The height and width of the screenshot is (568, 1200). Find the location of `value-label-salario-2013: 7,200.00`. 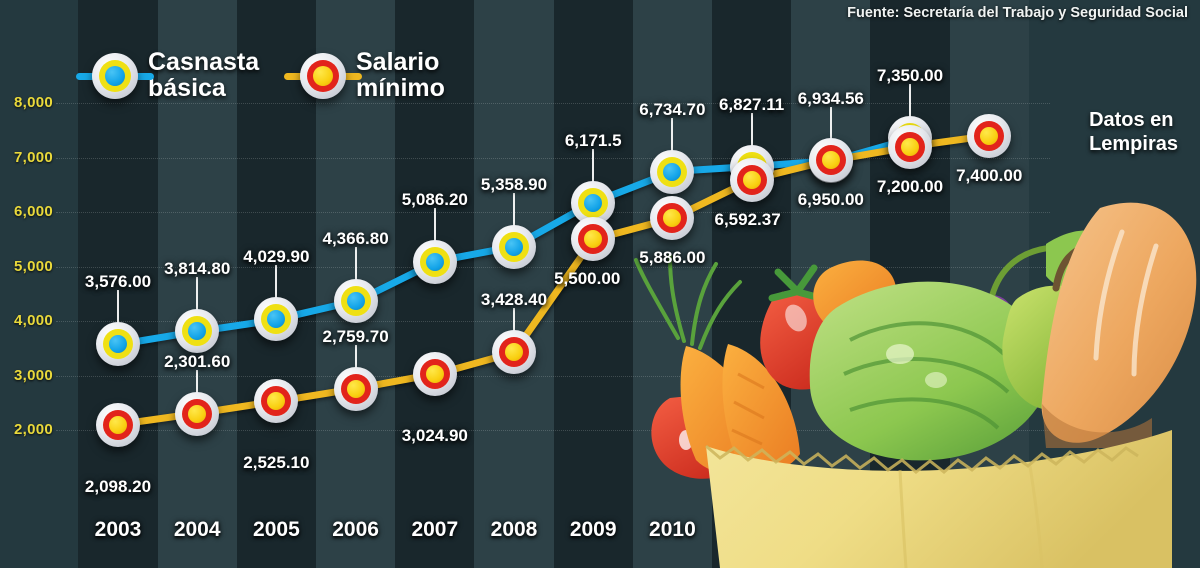

value-label-salario-2013: 7,200.00 is located at coordinates (910, 186).